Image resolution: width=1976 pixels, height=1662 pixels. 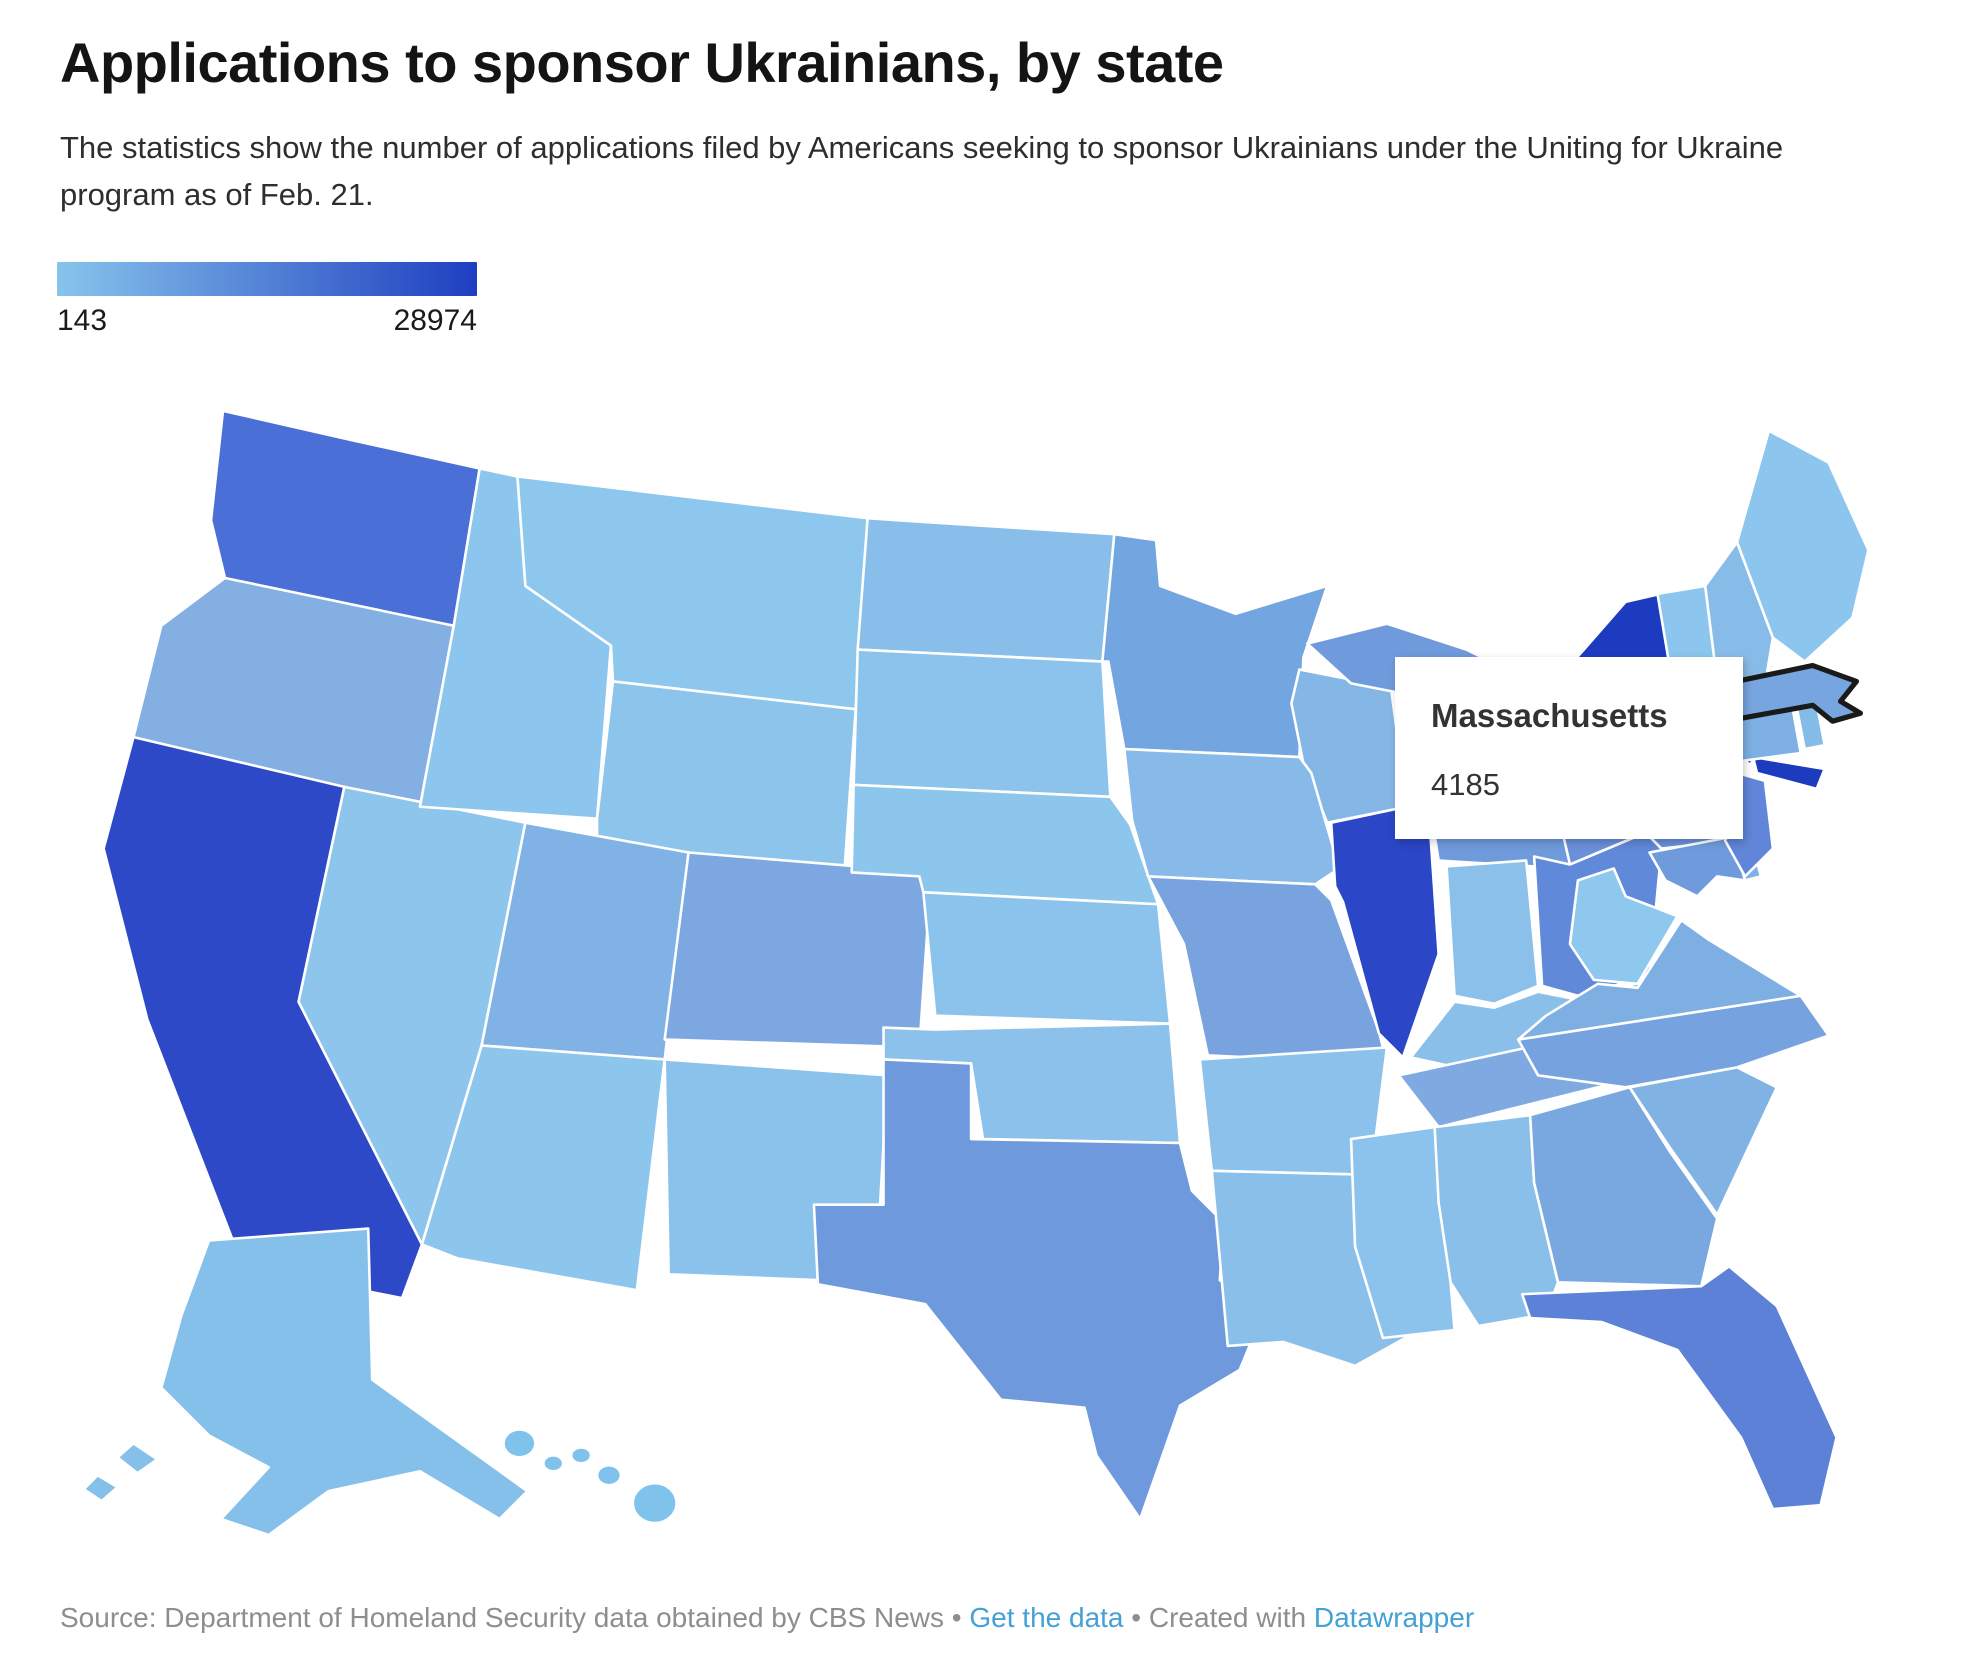 What do you see at coordinates (1047, 958) in the screenshot?
I see `state-KS` at bounding box center [1047, 958].